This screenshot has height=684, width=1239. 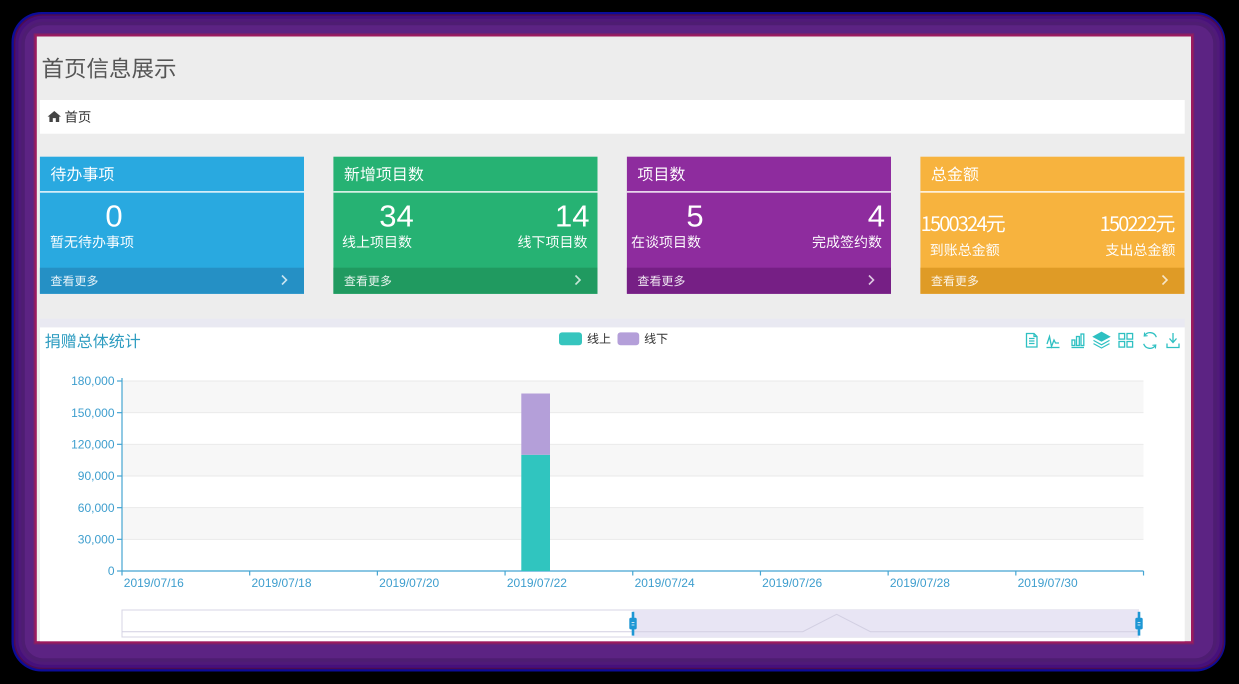 I want to click on svg-text: 5, so click(x=694, y=216).